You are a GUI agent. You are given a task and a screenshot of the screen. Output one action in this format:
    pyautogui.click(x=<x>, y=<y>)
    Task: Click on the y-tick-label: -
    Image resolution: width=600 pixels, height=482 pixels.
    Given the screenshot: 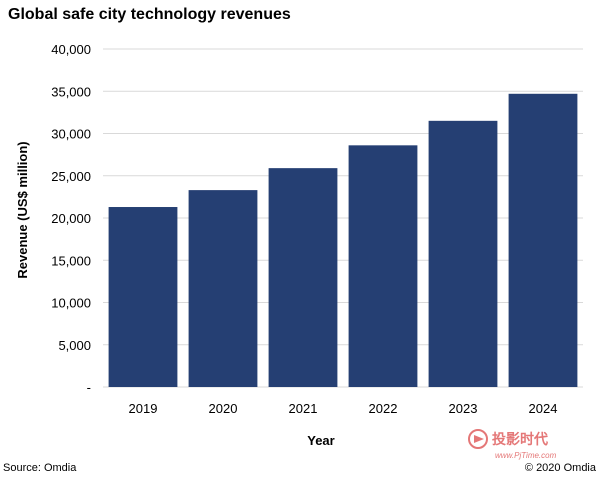 What is the action you would take?
    pyautogui.click(x=89, y=387)
    